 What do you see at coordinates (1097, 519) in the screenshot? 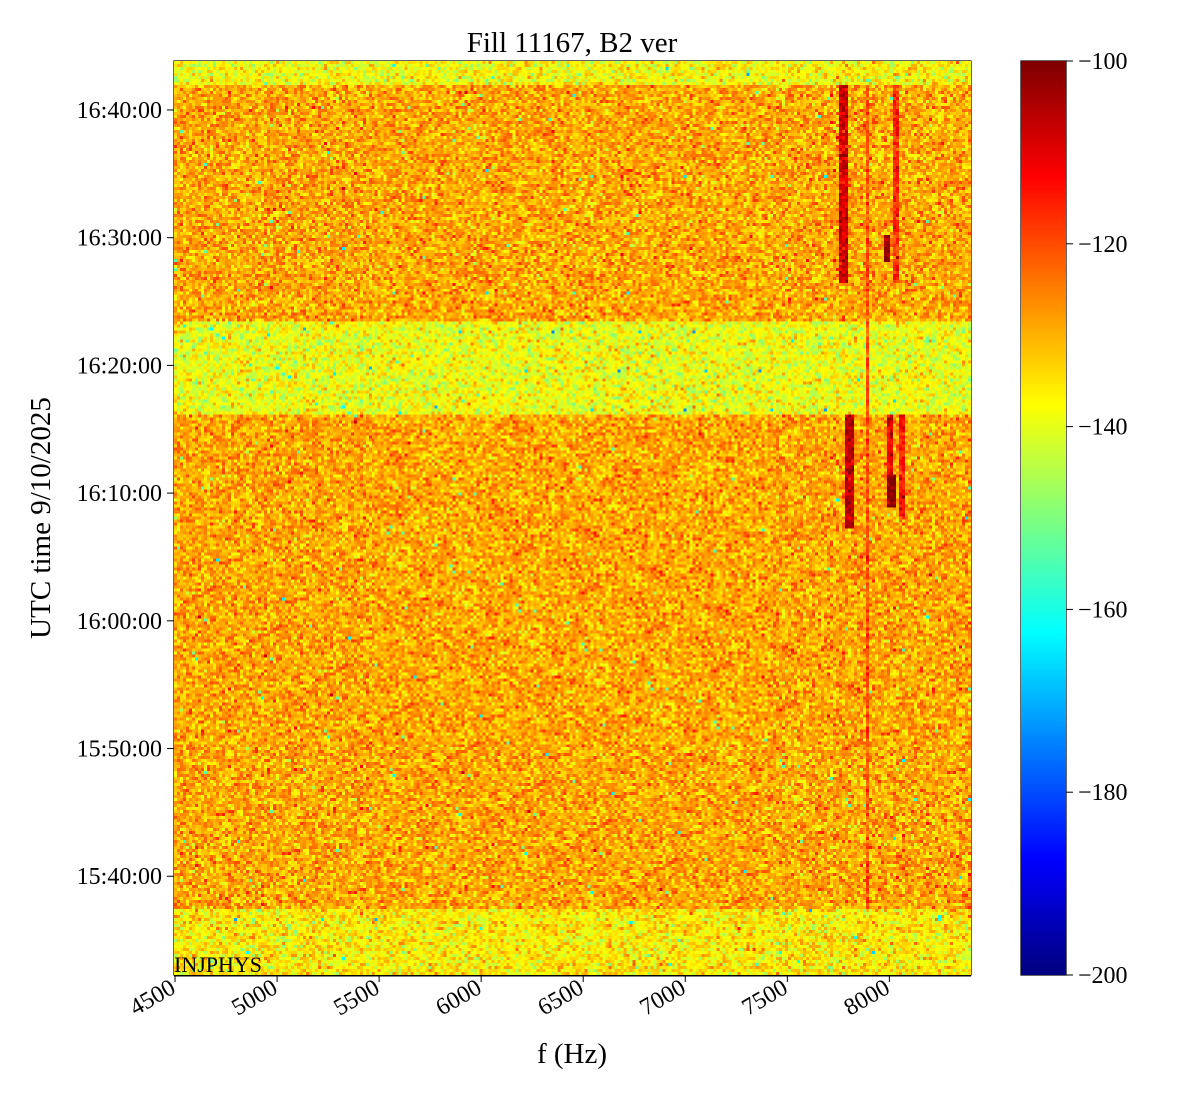
I see `colorbar-ticks: −100 −120 −140 −160 −180 −200` at bounding box center [1097, 519].